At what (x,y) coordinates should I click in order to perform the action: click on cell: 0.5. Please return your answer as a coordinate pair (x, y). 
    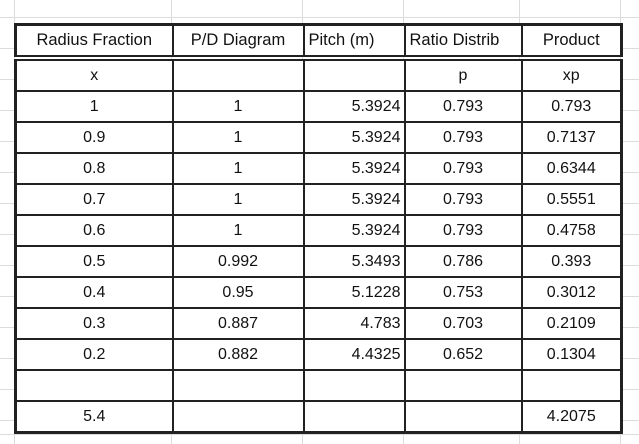
    Looking at the image, I should click on (94, 261).